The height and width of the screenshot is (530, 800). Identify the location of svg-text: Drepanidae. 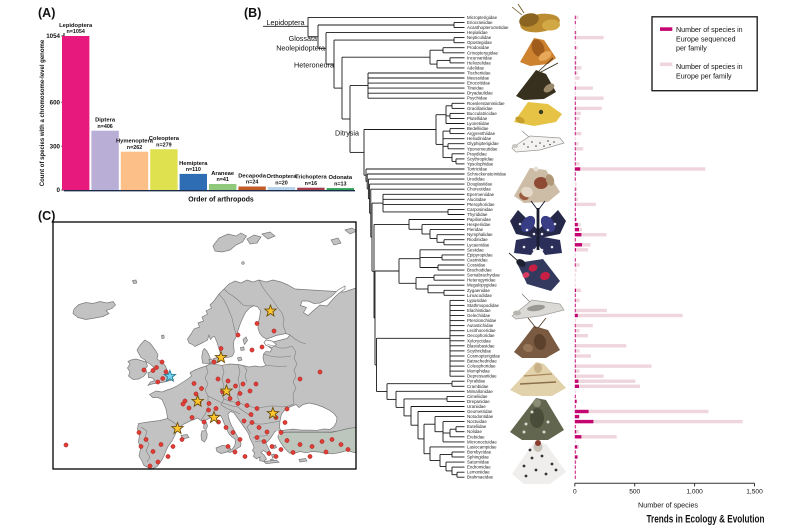
(478, 401).